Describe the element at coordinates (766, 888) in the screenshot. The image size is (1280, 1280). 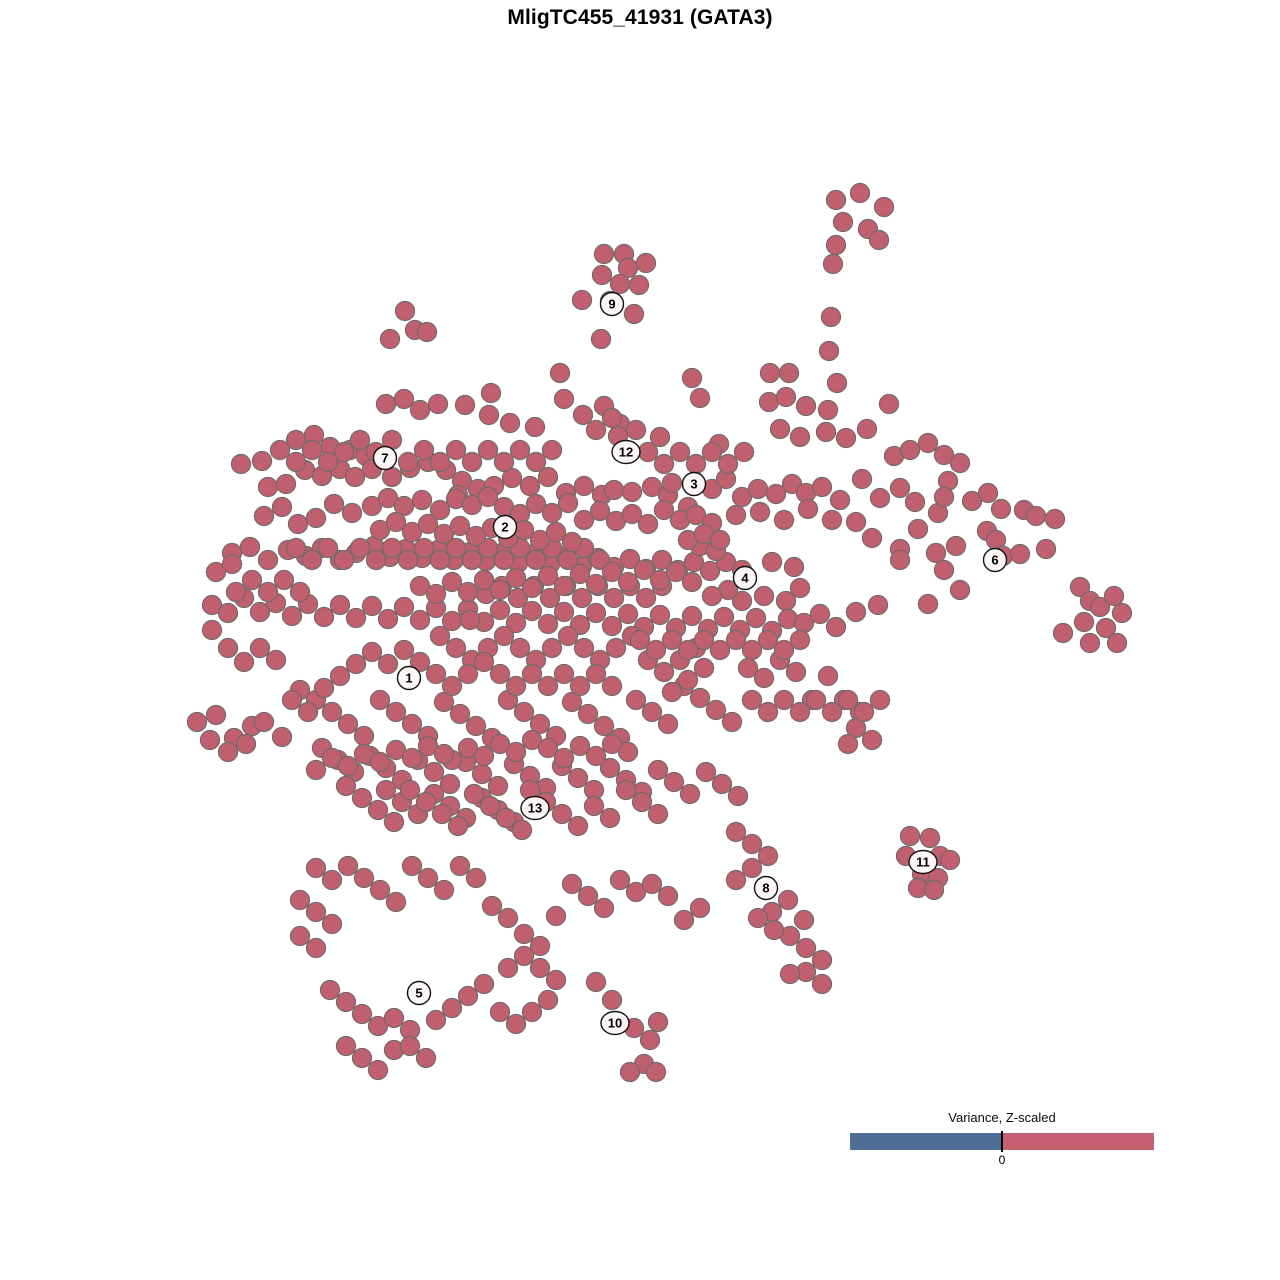
I see `cluster-label-8: 8` at that location.